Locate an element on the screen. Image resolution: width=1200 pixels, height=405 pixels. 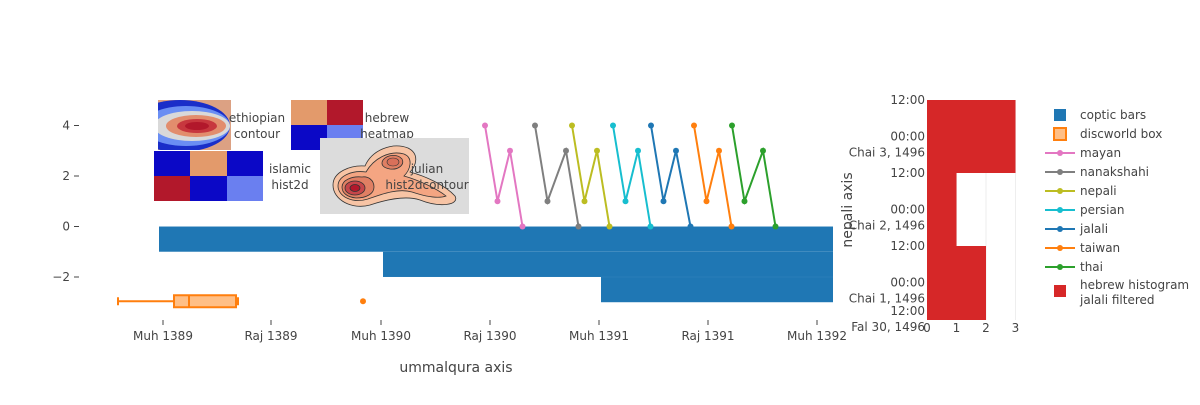
legend-label: nepali is located at coordinates (1098, 191).